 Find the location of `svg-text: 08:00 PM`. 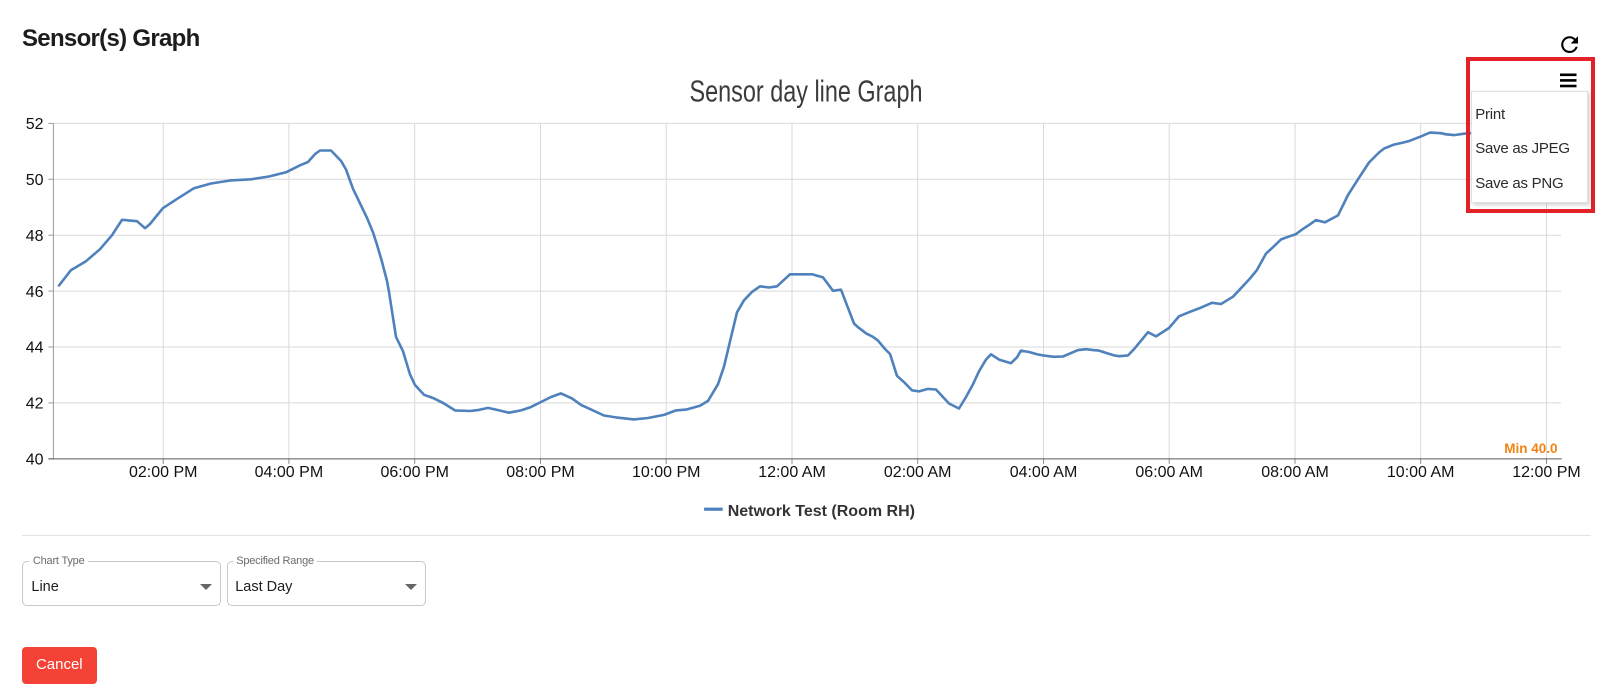

svg-text: 08:00 PM is located at coordinates (540, 472).